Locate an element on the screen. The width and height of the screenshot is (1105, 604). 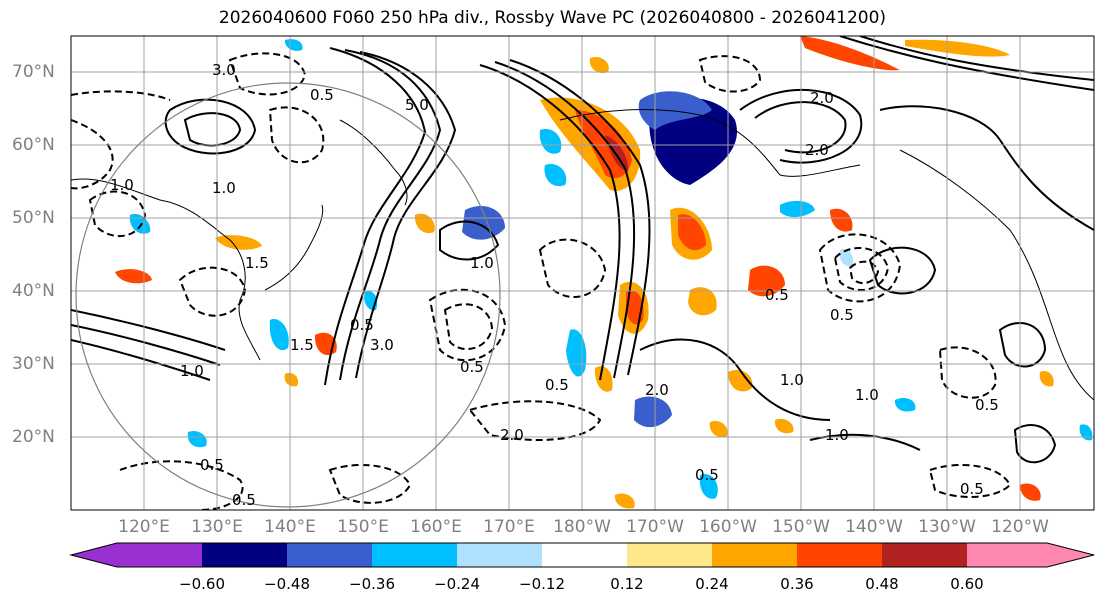
lon-label: 150°W is located at coordinates (801, 527).